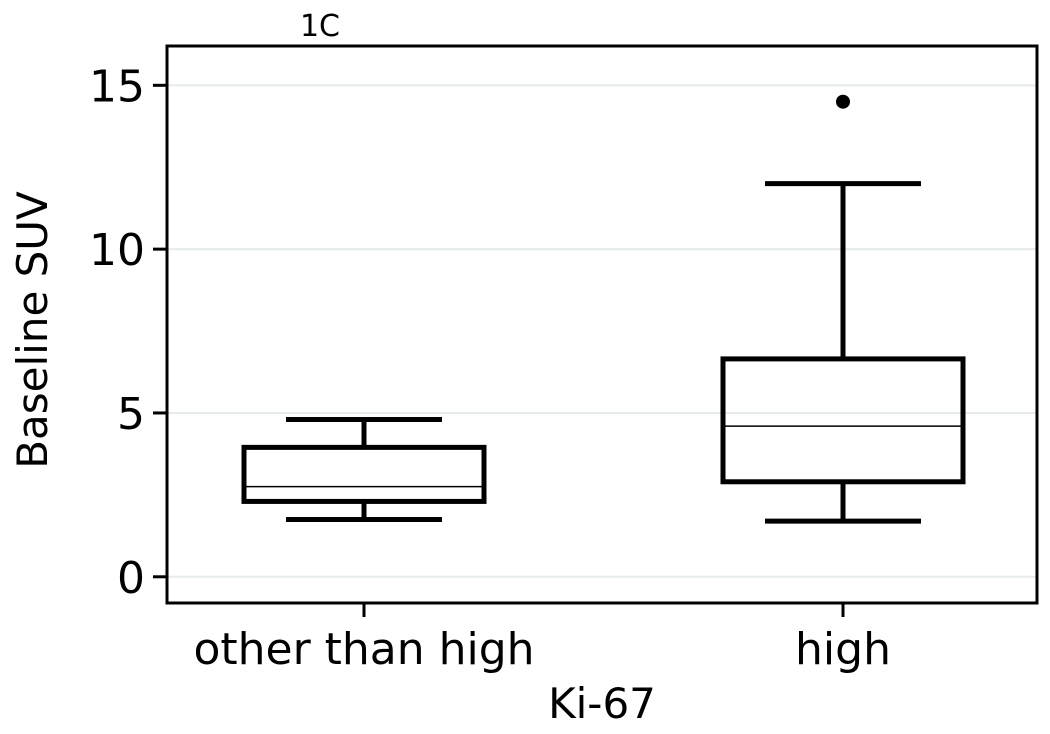 The image size is (1050, 734). I want to click on y-tick-label-0: 0, so click(131, 578).